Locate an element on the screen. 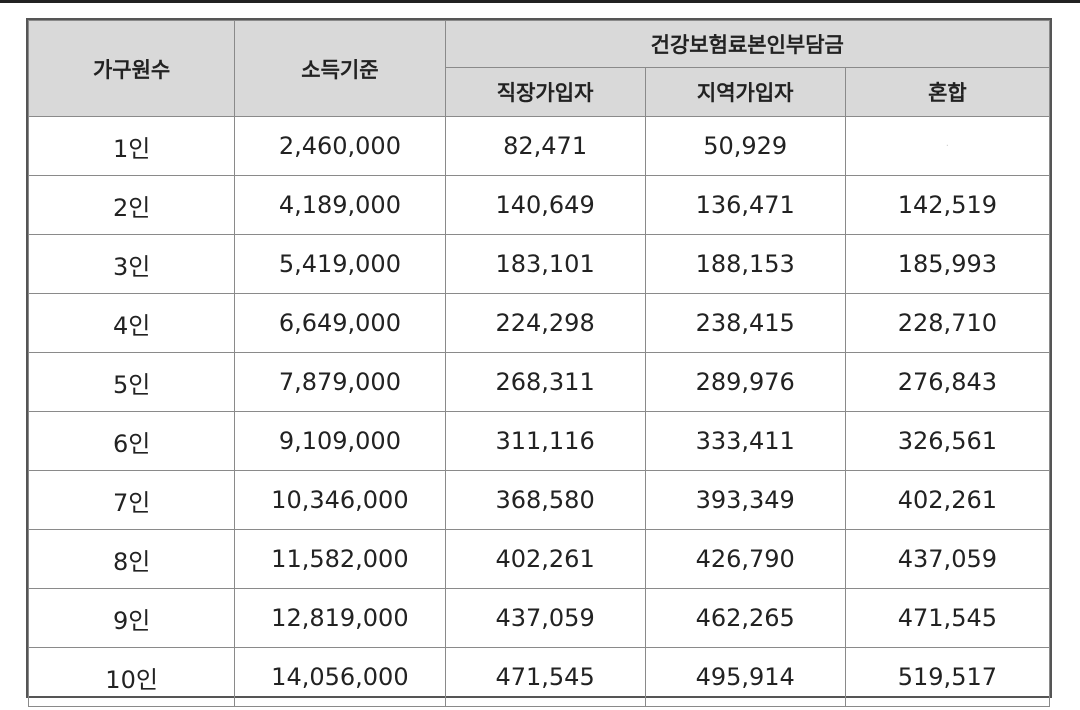  cell-household: 2인 is located at coordinates (131, 205).